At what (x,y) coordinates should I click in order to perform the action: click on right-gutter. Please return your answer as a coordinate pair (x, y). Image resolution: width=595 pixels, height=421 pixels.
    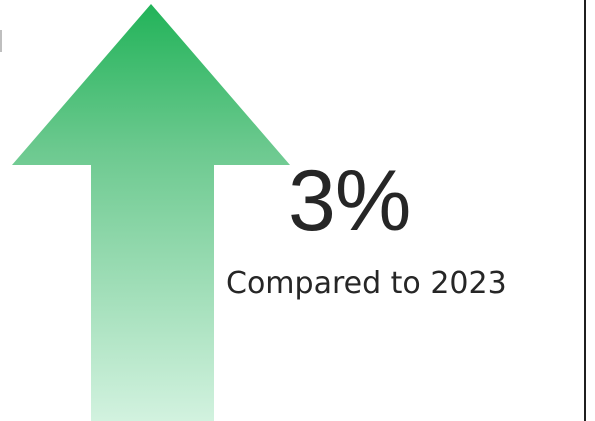
    Looking at the image, I should click on (590, 210).